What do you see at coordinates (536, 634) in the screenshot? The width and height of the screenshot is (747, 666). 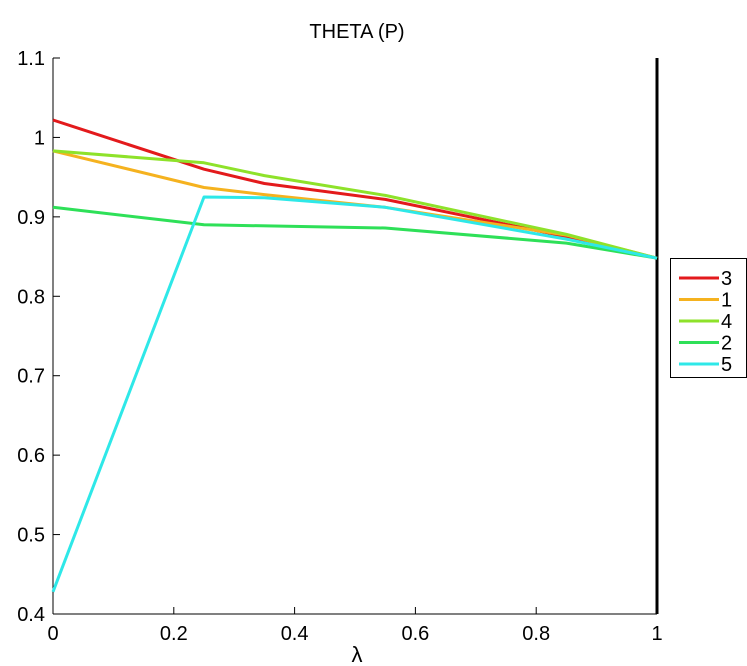 I see `x-tick-label: 0.8` at bounding box center [536, 634].